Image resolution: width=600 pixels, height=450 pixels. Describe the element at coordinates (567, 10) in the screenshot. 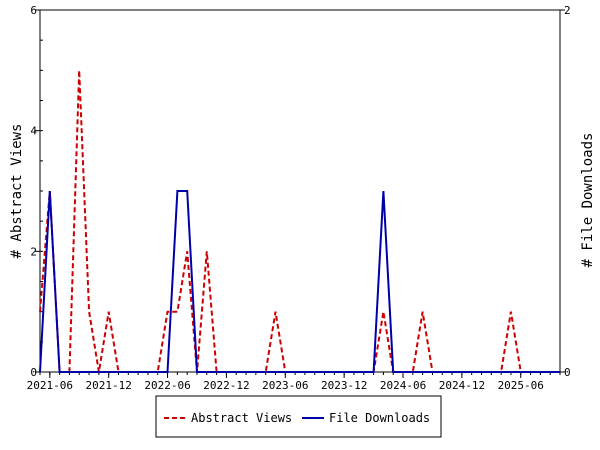

I see `right-y-tick-label: 2` at that location.